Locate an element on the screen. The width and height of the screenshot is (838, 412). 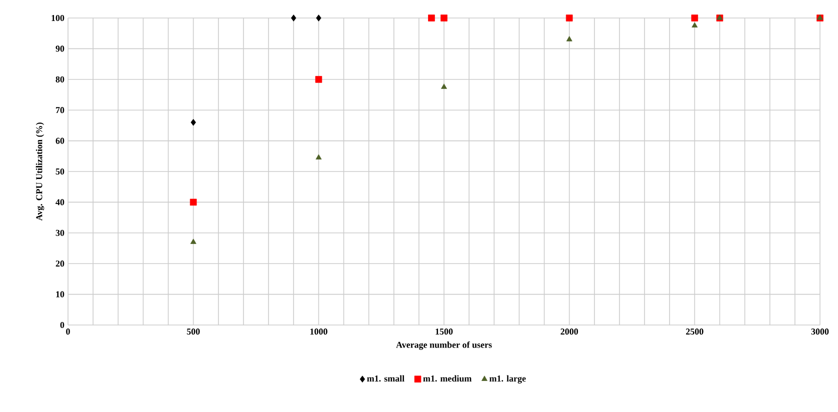
y-tick-label: 10 is located at coordinates (60, 294).